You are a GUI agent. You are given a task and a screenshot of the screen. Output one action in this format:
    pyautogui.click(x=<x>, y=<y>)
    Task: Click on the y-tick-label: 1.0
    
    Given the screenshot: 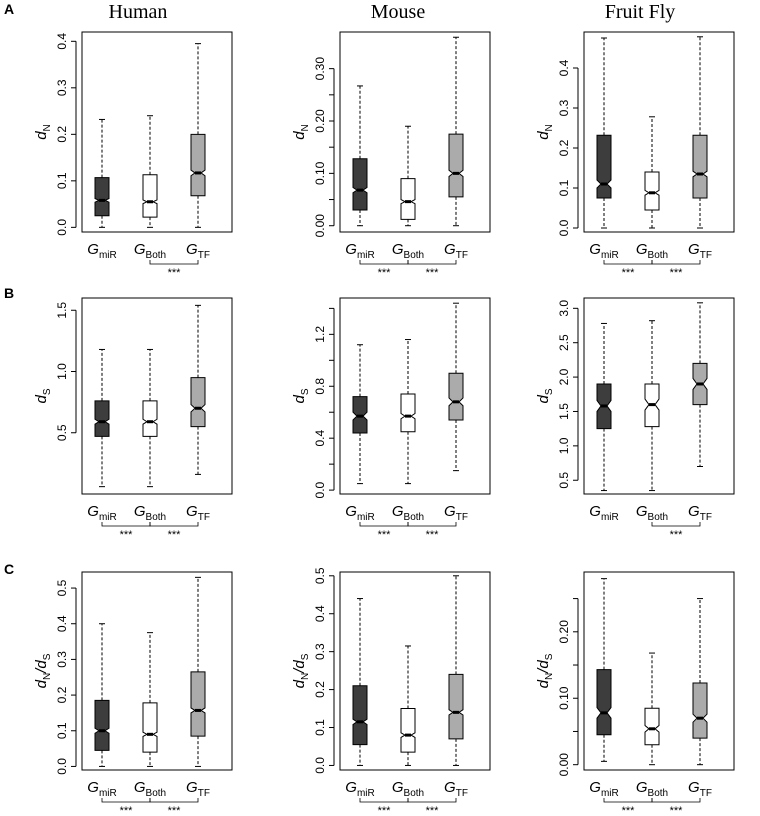 What is the action you would take?
    pyautogui.click(x=62, y=371)
    